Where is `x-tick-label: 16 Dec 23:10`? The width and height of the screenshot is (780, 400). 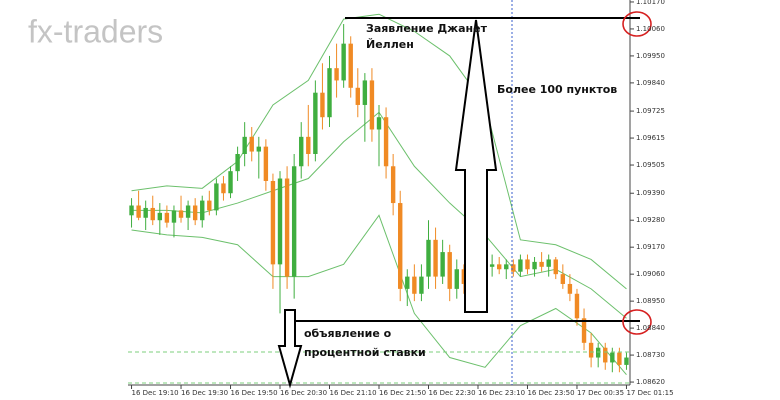
x-tick-label: 16 Dec 23:10 is located at coordinates (501, 393).